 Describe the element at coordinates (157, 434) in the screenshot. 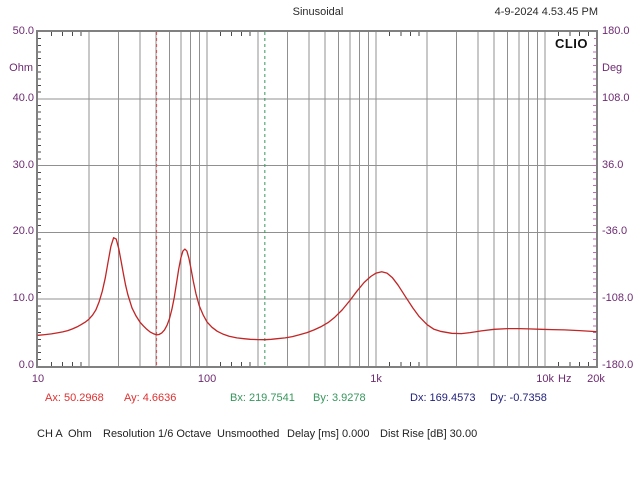

I see `status-resolution: Resolution 1/6 Octave` at that location.